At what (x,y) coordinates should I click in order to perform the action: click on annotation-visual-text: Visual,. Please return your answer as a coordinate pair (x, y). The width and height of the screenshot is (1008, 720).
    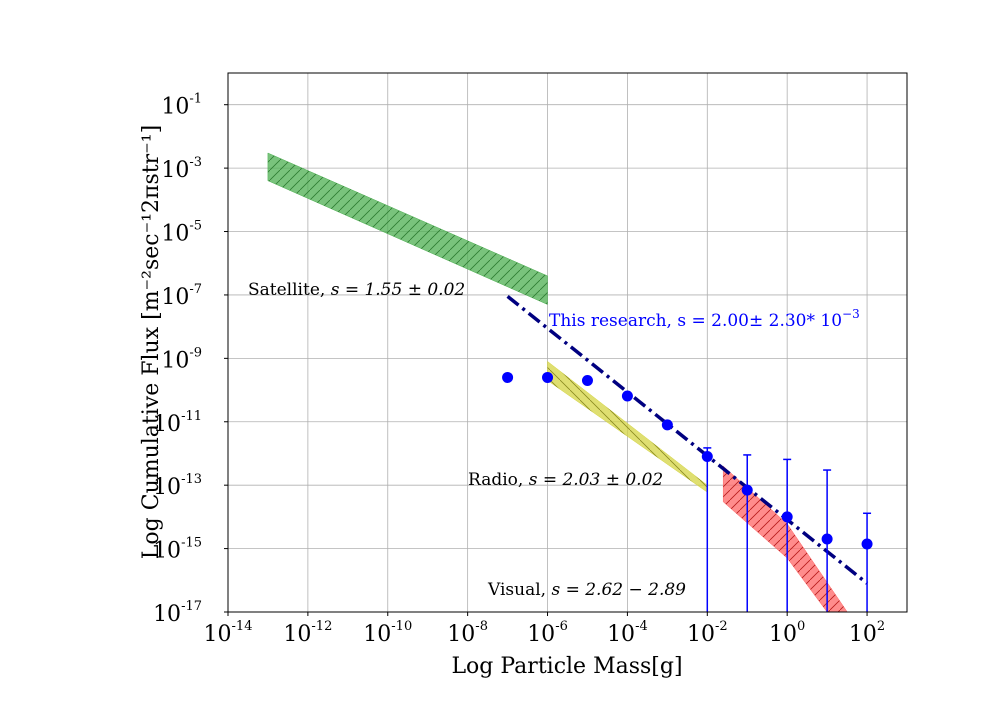
    Looking at the image, I should click on (519, 590).